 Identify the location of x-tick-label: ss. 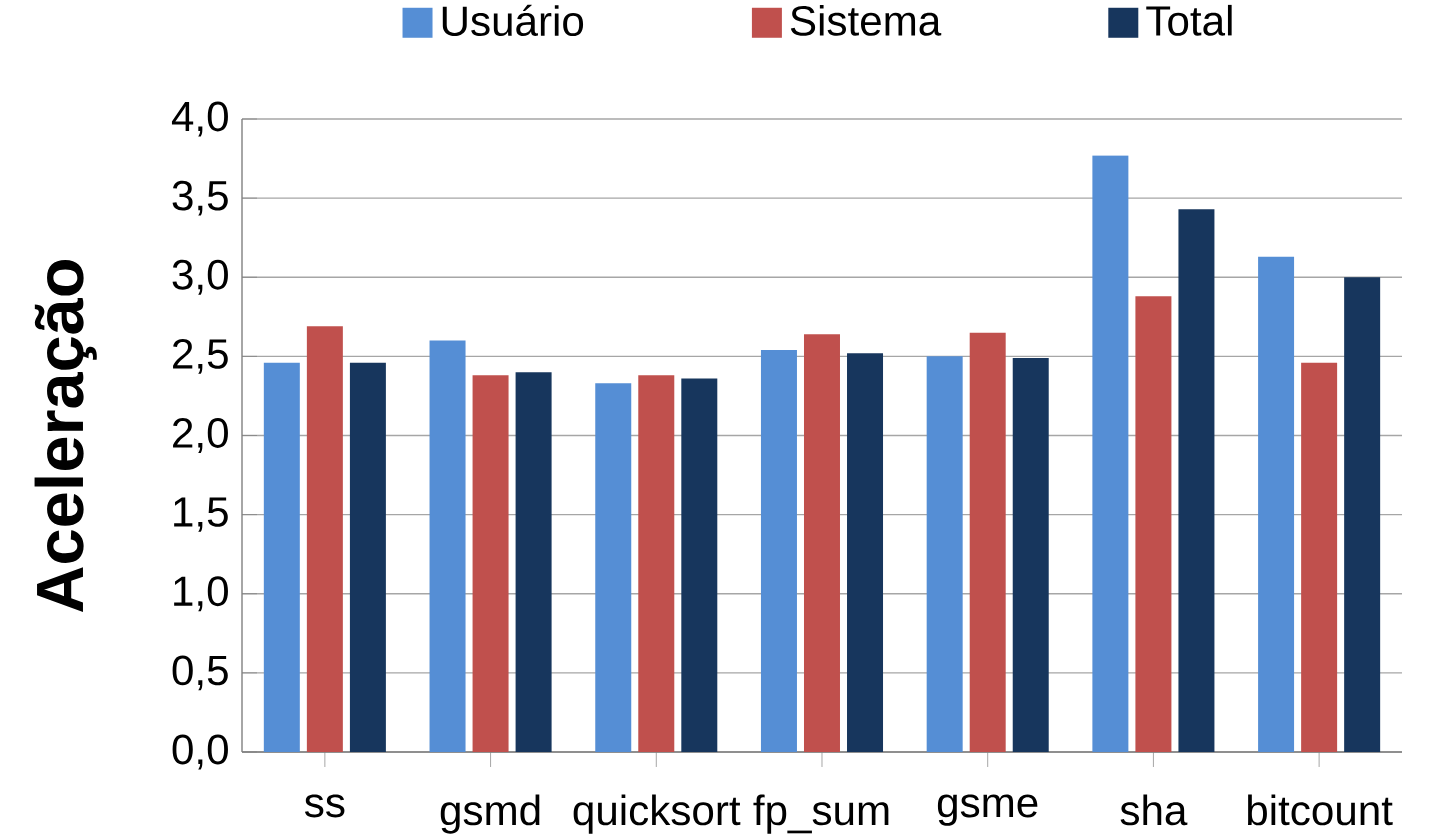
(324, 806).